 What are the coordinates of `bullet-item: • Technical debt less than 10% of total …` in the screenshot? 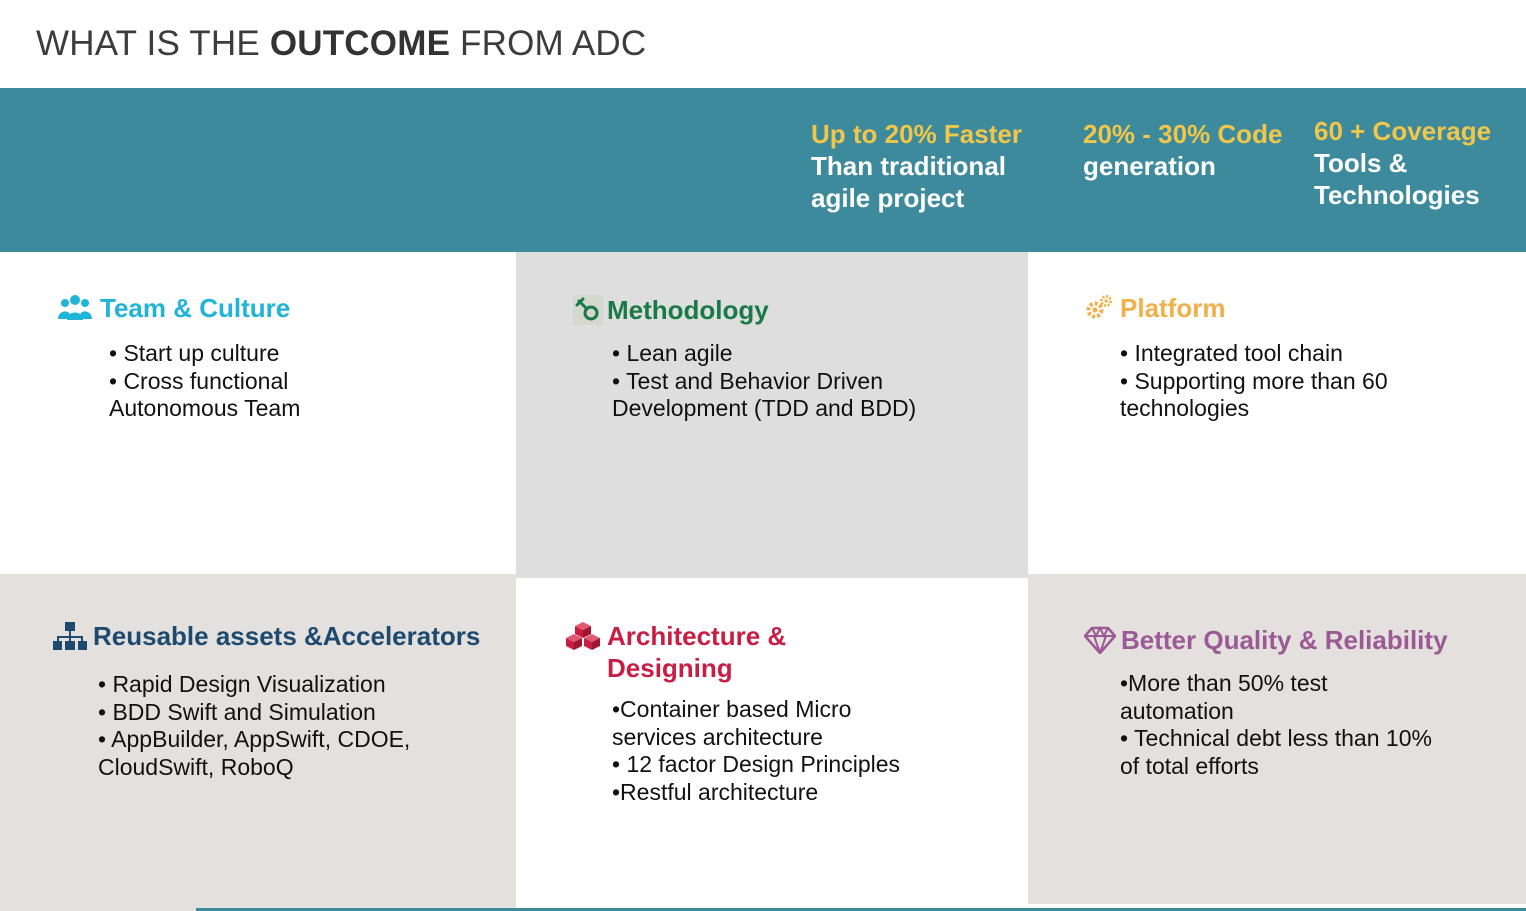 It's located at (1276, 752).